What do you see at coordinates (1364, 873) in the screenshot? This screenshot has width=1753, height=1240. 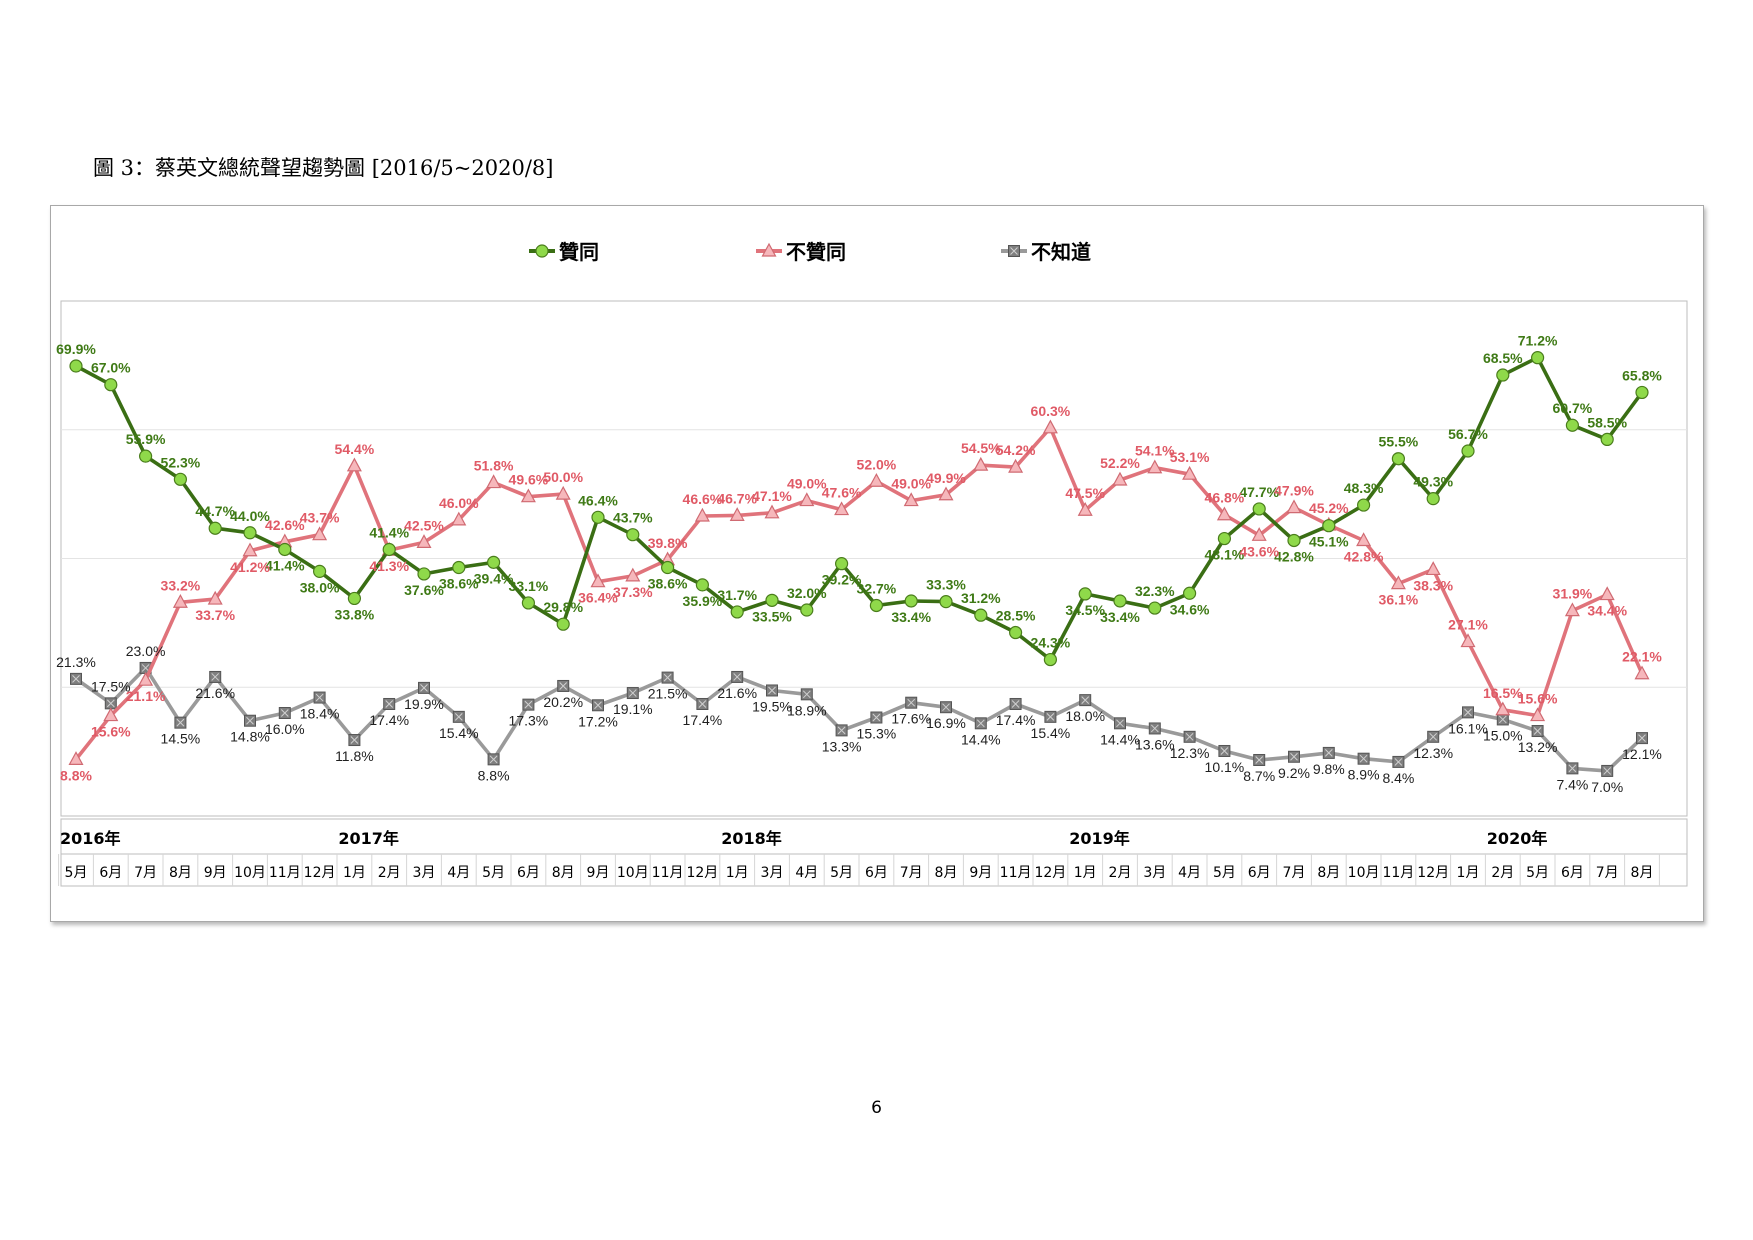 I see `month-tick-label: 10月` at bounding box center [1364, 873].